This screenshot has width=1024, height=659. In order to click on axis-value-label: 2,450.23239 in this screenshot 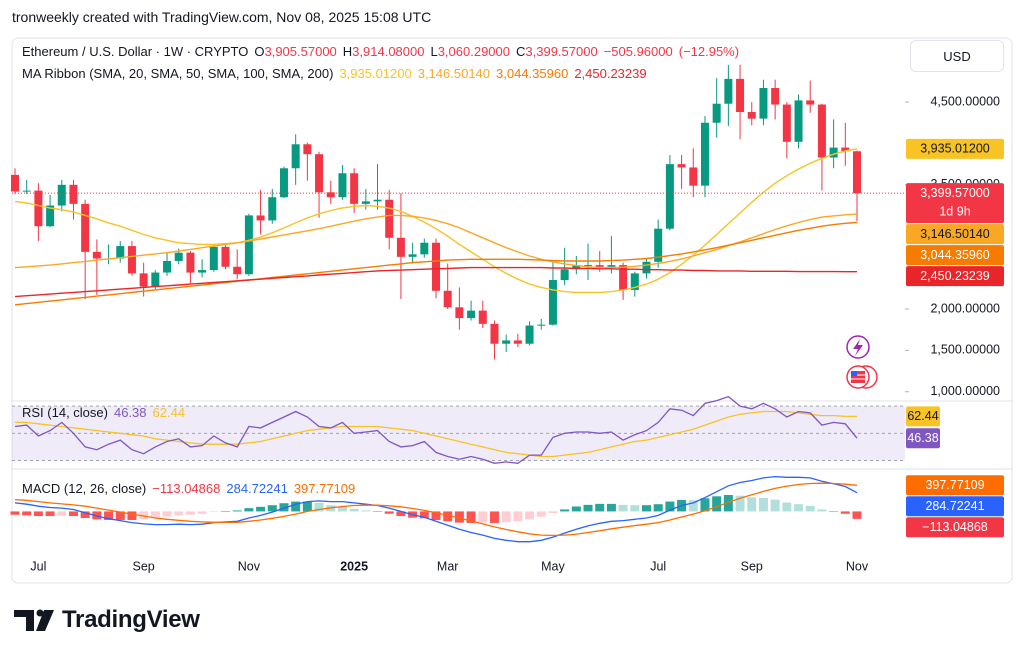, I will do `click(955, 276)`.